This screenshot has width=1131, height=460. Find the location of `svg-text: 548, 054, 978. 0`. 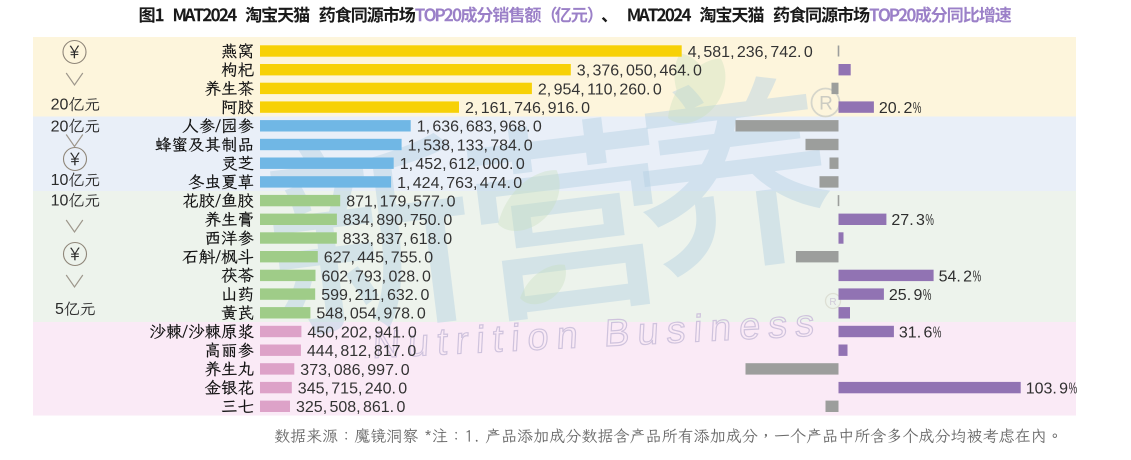

svg-text: 548, 054, 978. 0 is located at coordinates (370, 314).